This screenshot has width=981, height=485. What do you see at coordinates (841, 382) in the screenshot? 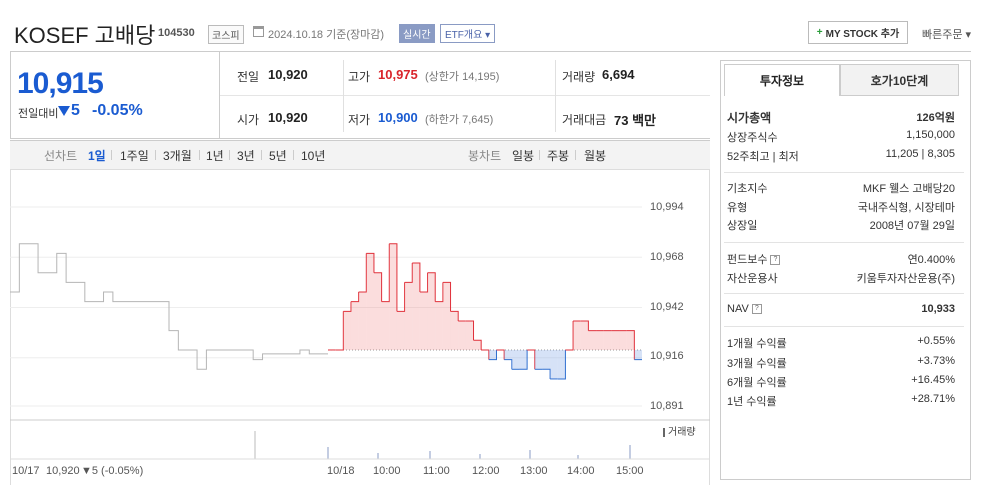
I see `return-6m-row: 6개월 수익률 +16.45%` at bounding box center [841, 382].